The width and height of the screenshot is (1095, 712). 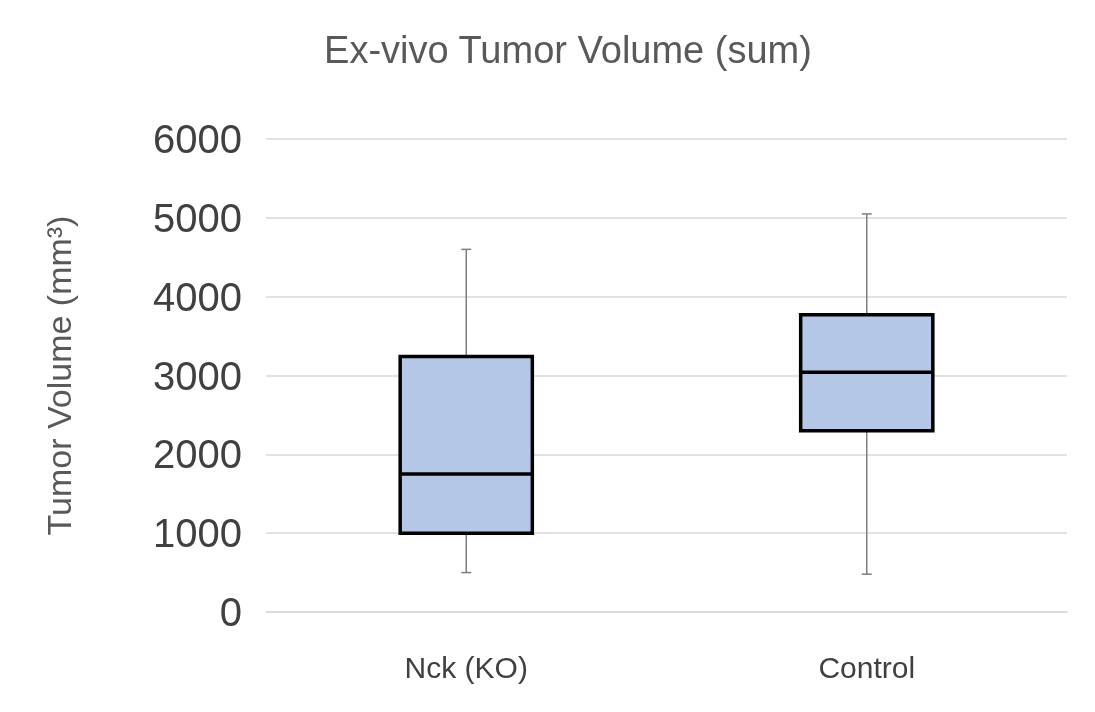 I want to click on chart-title: Ex-vivo Tumor Volume (sum), so click(x=568, y=50).